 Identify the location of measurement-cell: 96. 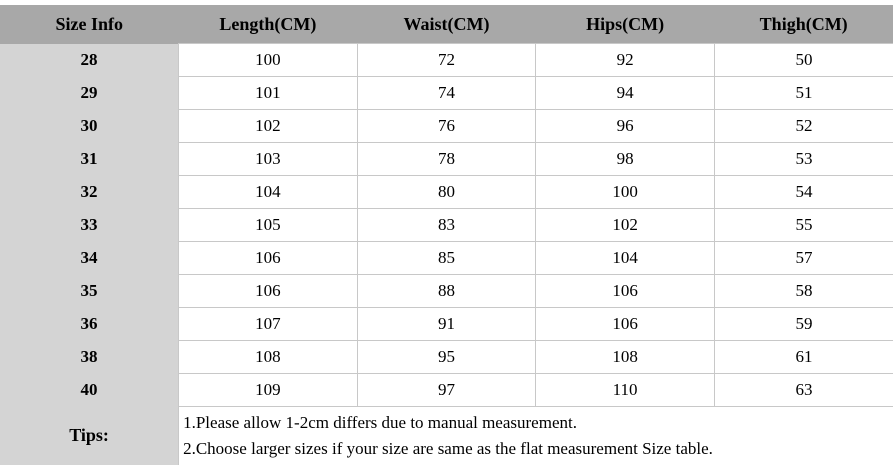
(625, 126).